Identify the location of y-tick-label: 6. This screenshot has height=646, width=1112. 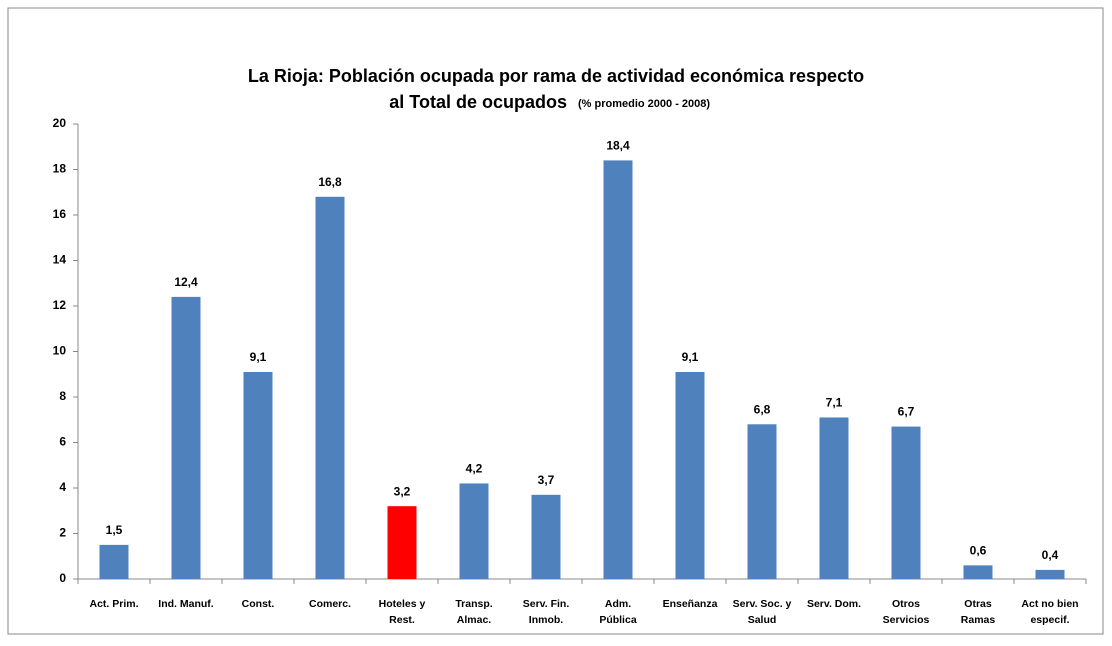
(62, 442).